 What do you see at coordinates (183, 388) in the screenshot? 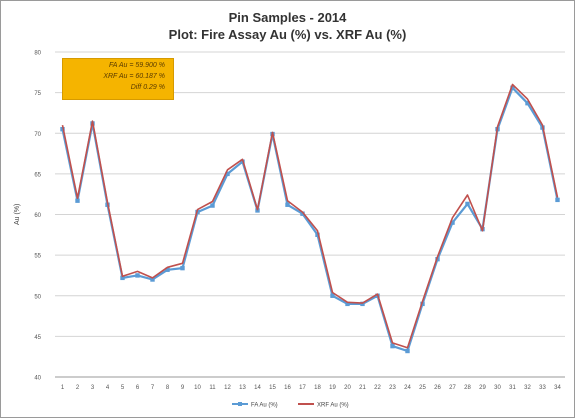
I see `x-tick-label: 9` at bounding box center [183, 388].